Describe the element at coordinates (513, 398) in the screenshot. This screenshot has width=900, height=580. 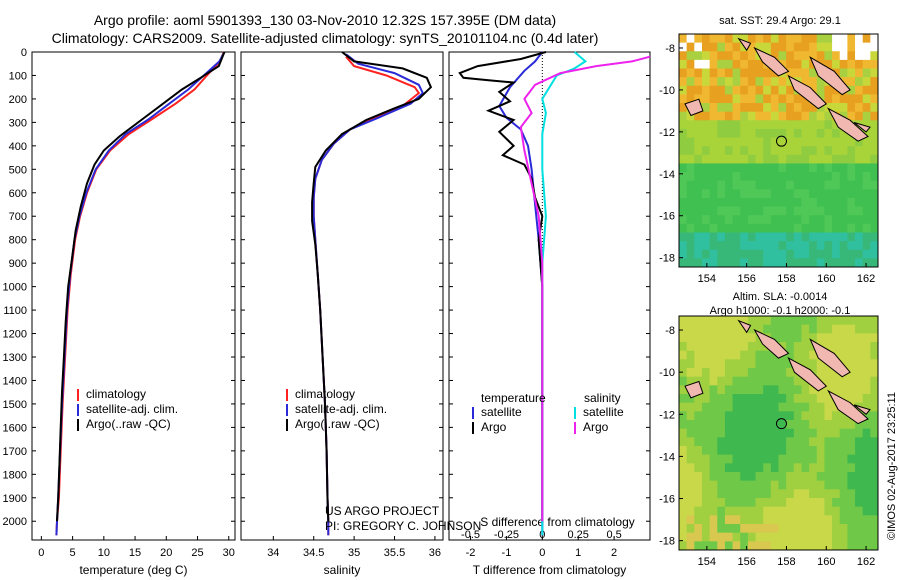
I see `legend-title-temperature: temperature` at that location.